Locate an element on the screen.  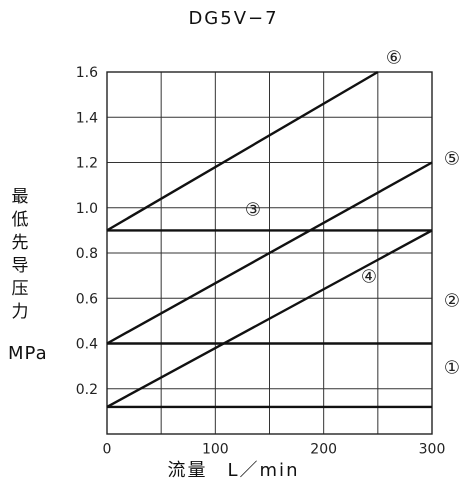
series-label: ③ is located at coordinates (253, 210).